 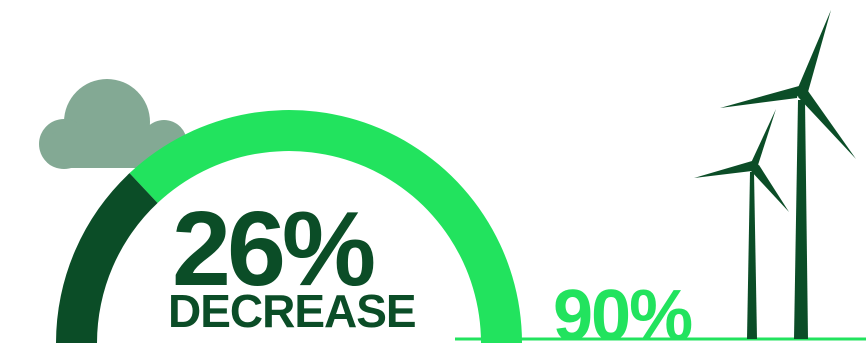 I want to click on wind-turbine-icon, so click(x=741, y=224).